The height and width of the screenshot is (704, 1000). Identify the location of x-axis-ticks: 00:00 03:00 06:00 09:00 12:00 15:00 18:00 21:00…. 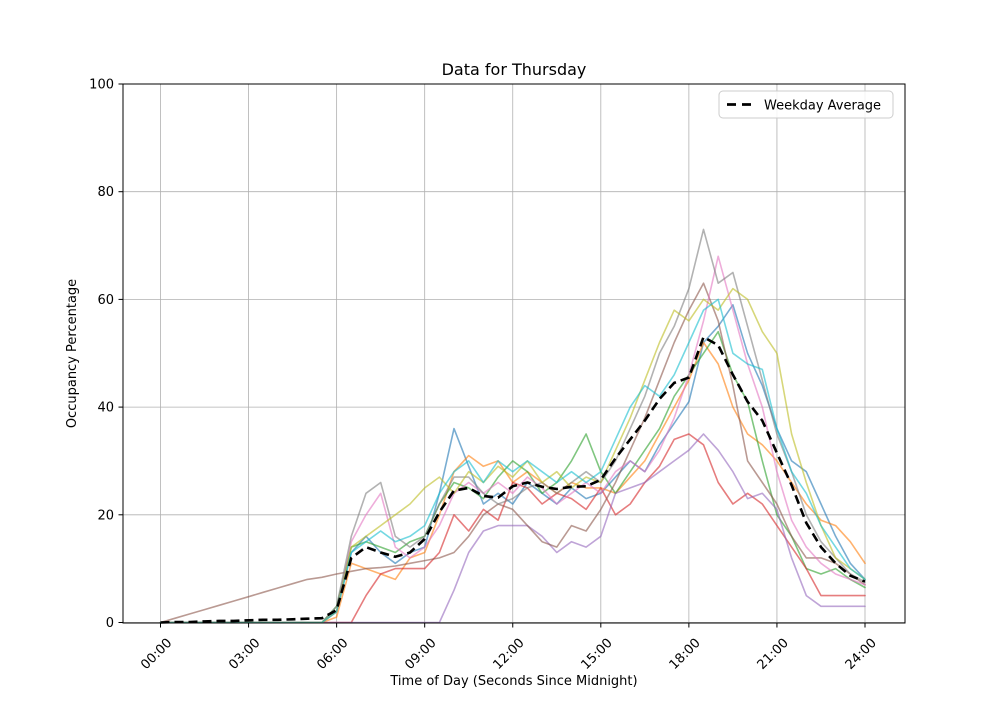
(509, 648).